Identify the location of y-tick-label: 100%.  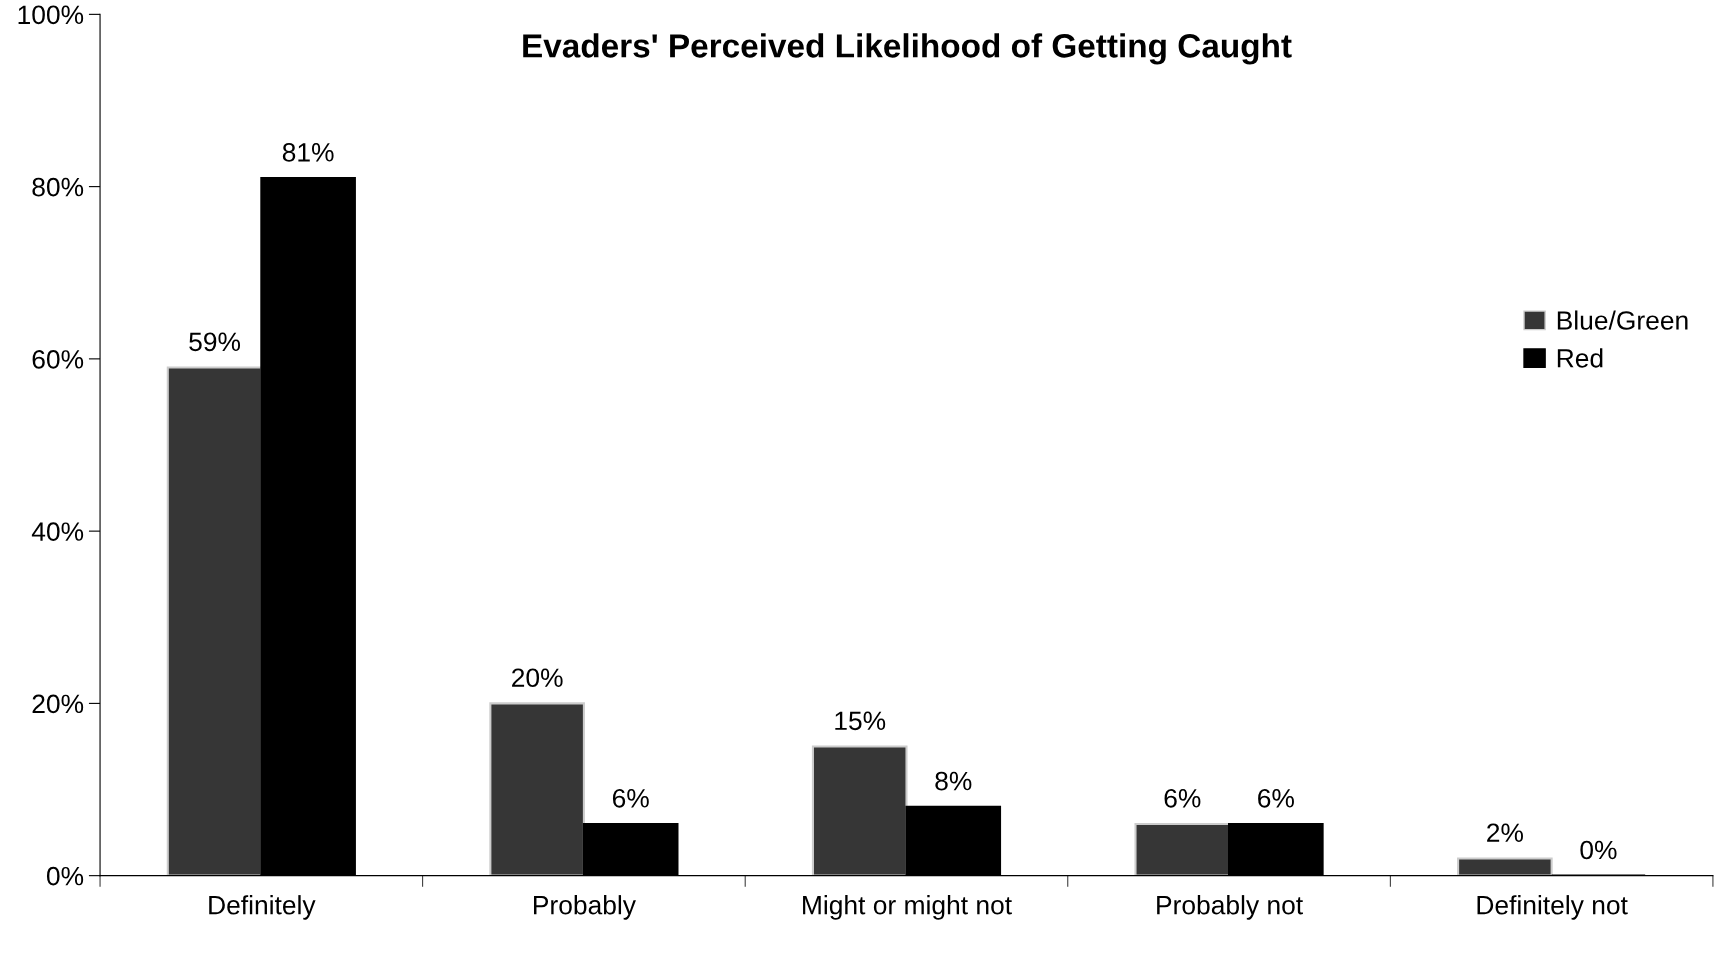
(51, 15).